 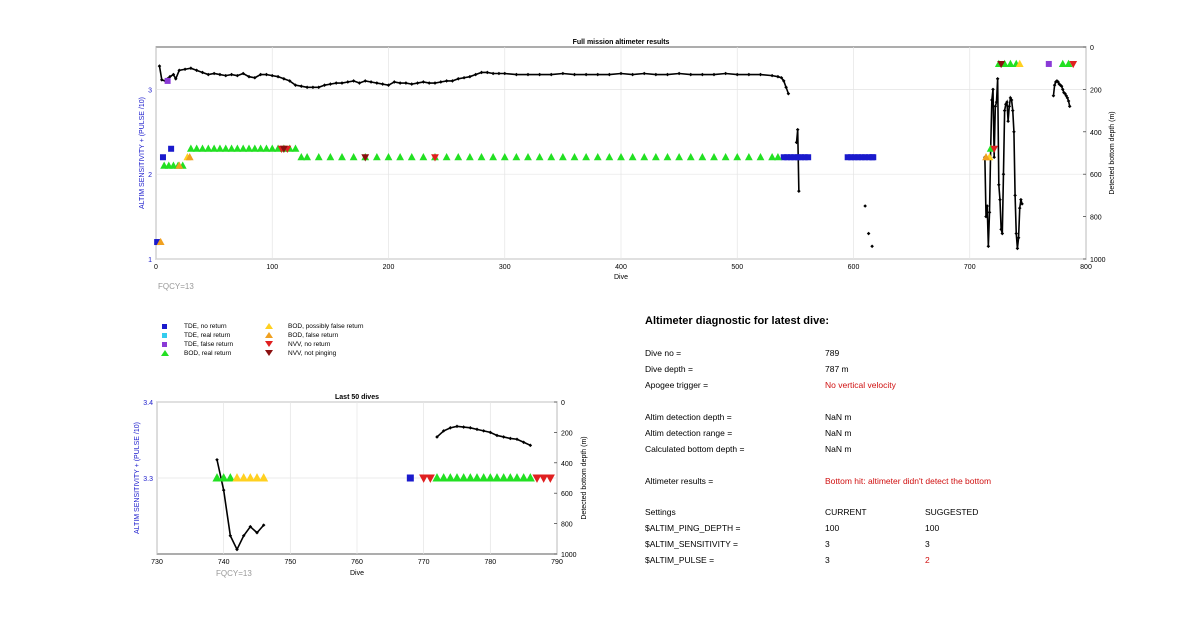 What do you see at coordinates (300, 353) in the screenshot?
I see `legend-item: NVV, not pinging` at bounding box center [300, 353].